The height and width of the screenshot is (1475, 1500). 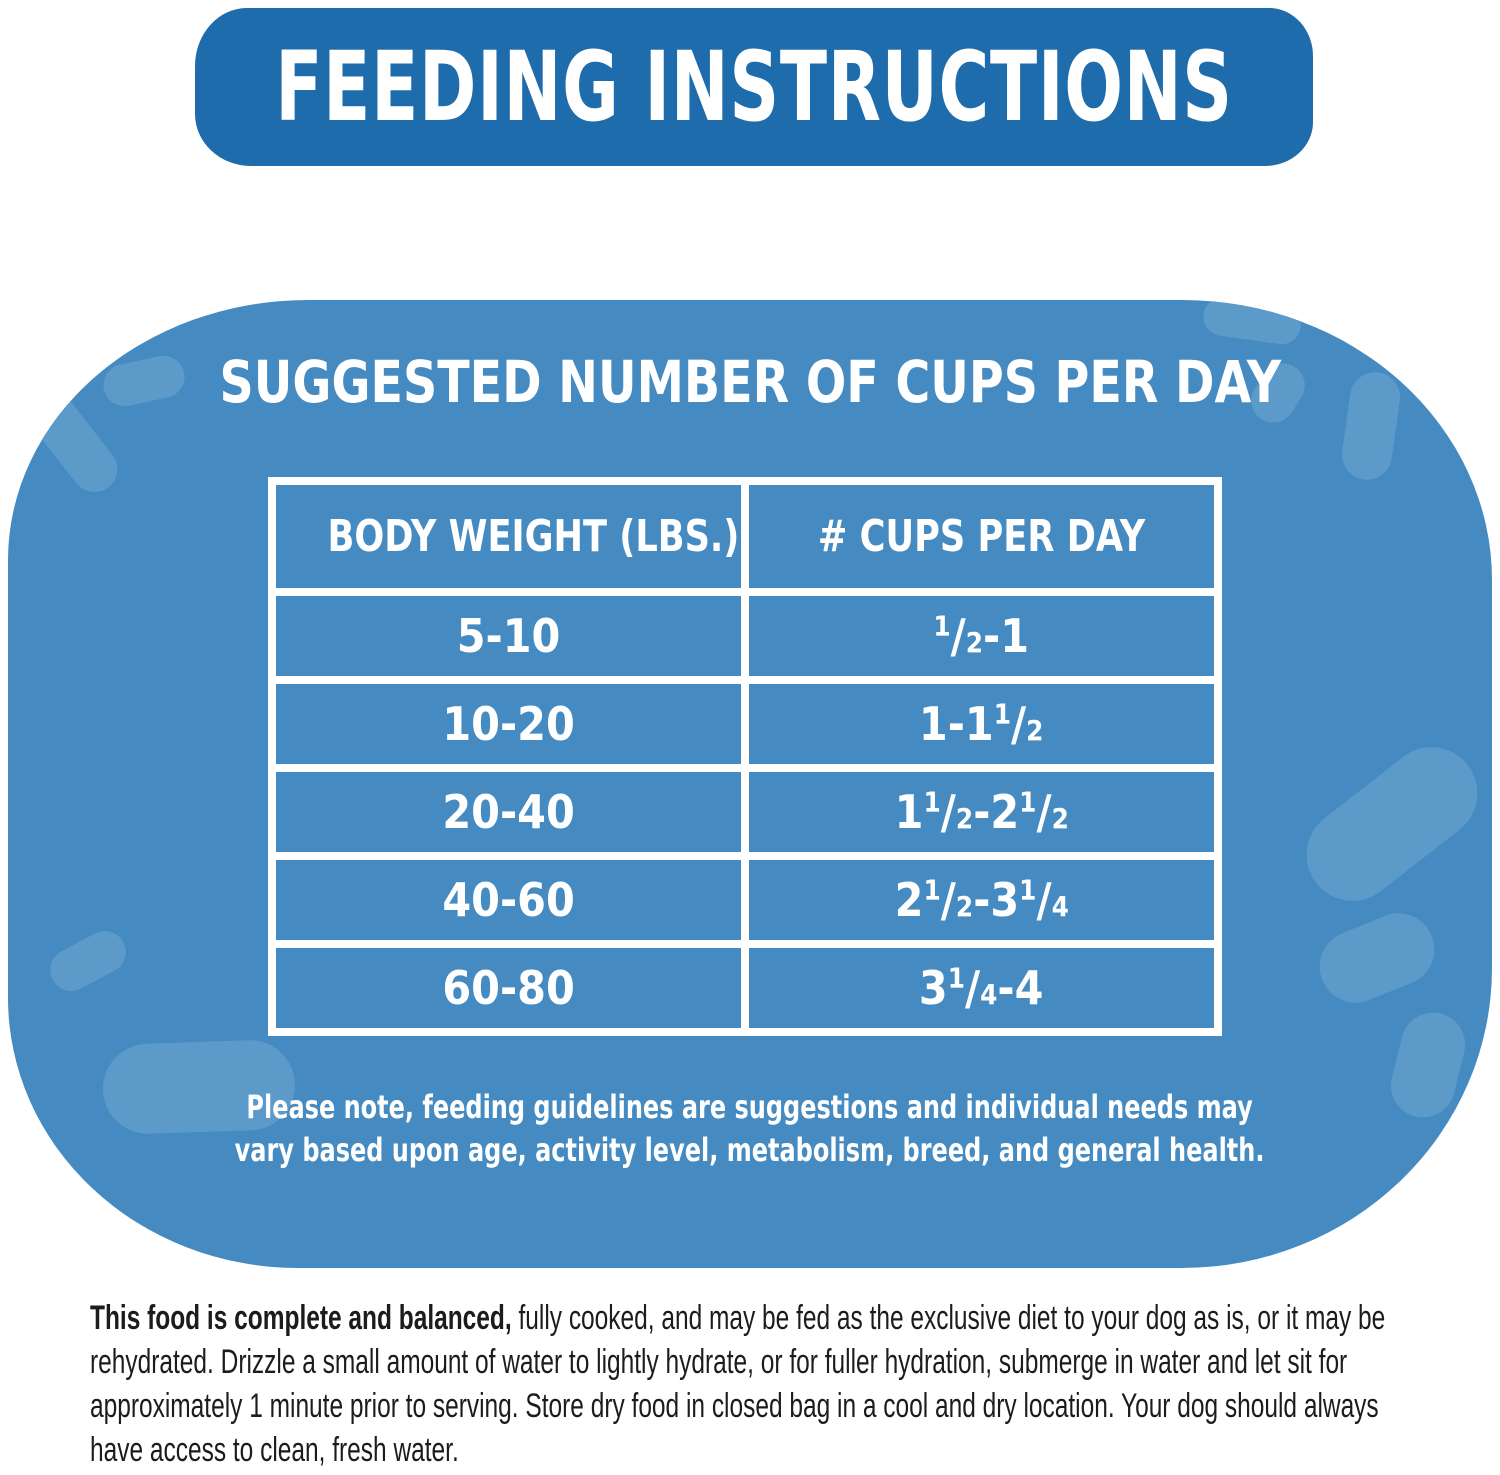 I want to click on chart-title: SUGGESTED NUMBER OF CUPS PER DAY, so click(x=750, y=382).